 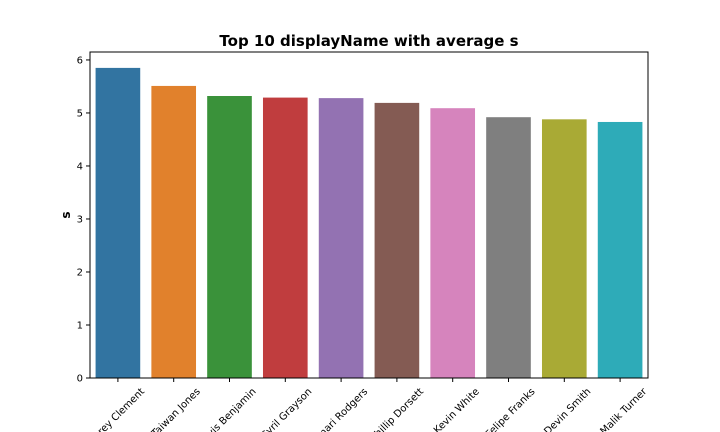 I want to click on bar-jamari-rodgers, so click(x=341, y=238).